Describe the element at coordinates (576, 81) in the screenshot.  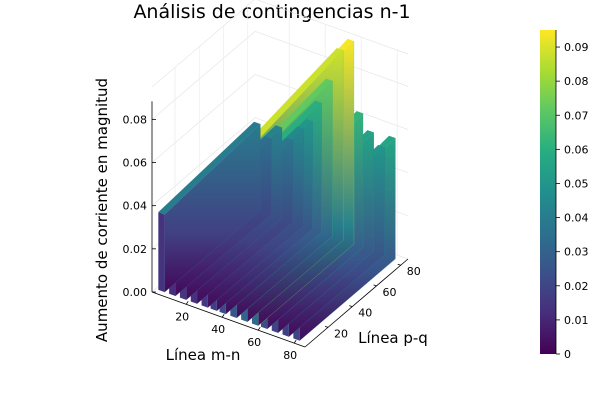
I see `colorbar-tick-label: 0.08` at that location.